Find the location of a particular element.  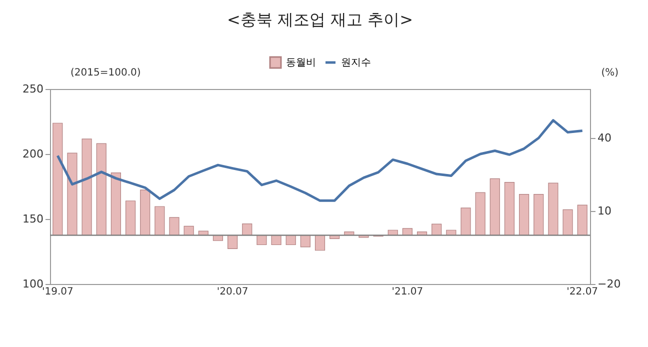

y-tick-label: 150 is located at coordinates (33, 219).